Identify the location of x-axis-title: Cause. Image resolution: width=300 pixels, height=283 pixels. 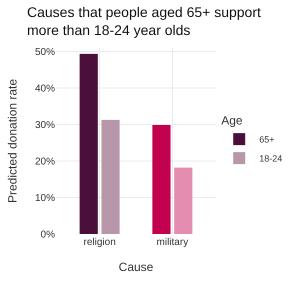
(136, 267).